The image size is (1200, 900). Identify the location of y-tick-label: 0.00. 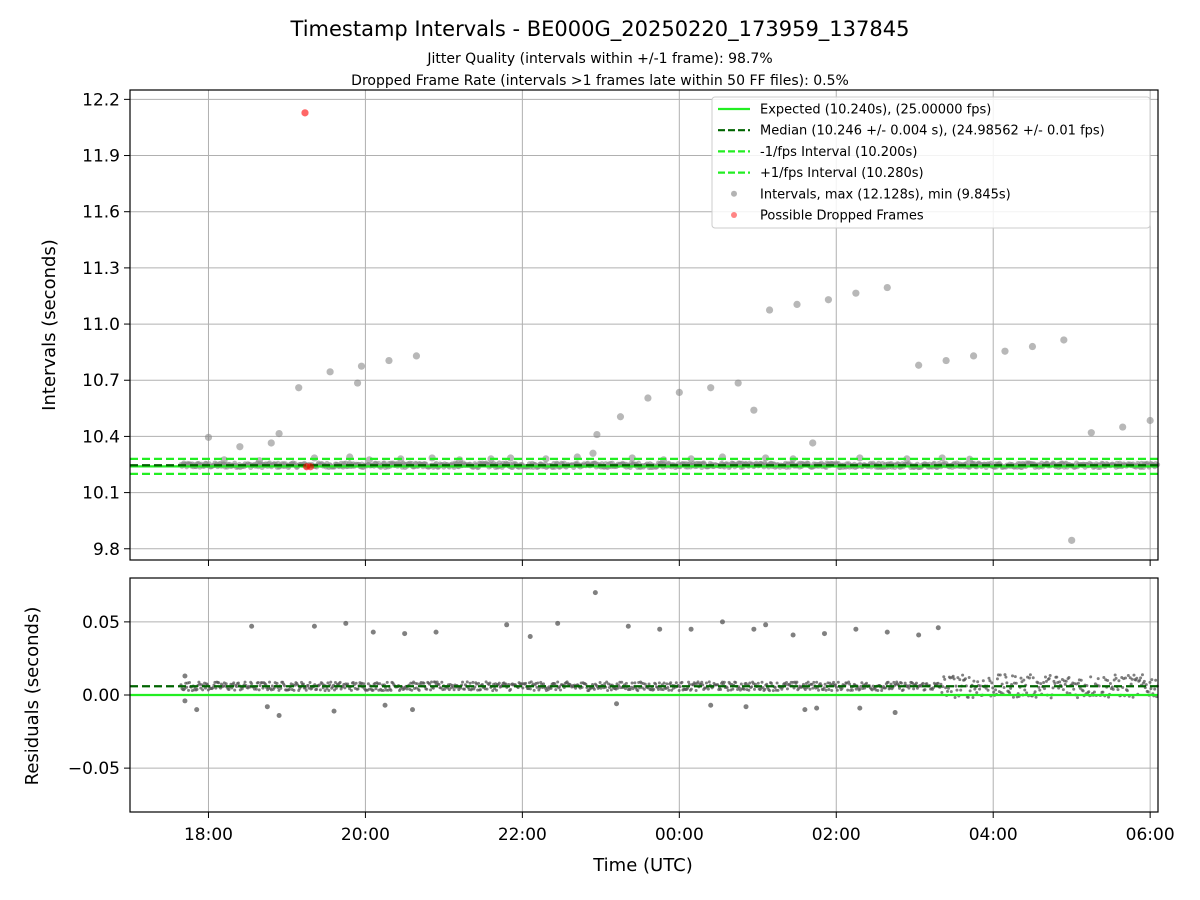
(101, 696).